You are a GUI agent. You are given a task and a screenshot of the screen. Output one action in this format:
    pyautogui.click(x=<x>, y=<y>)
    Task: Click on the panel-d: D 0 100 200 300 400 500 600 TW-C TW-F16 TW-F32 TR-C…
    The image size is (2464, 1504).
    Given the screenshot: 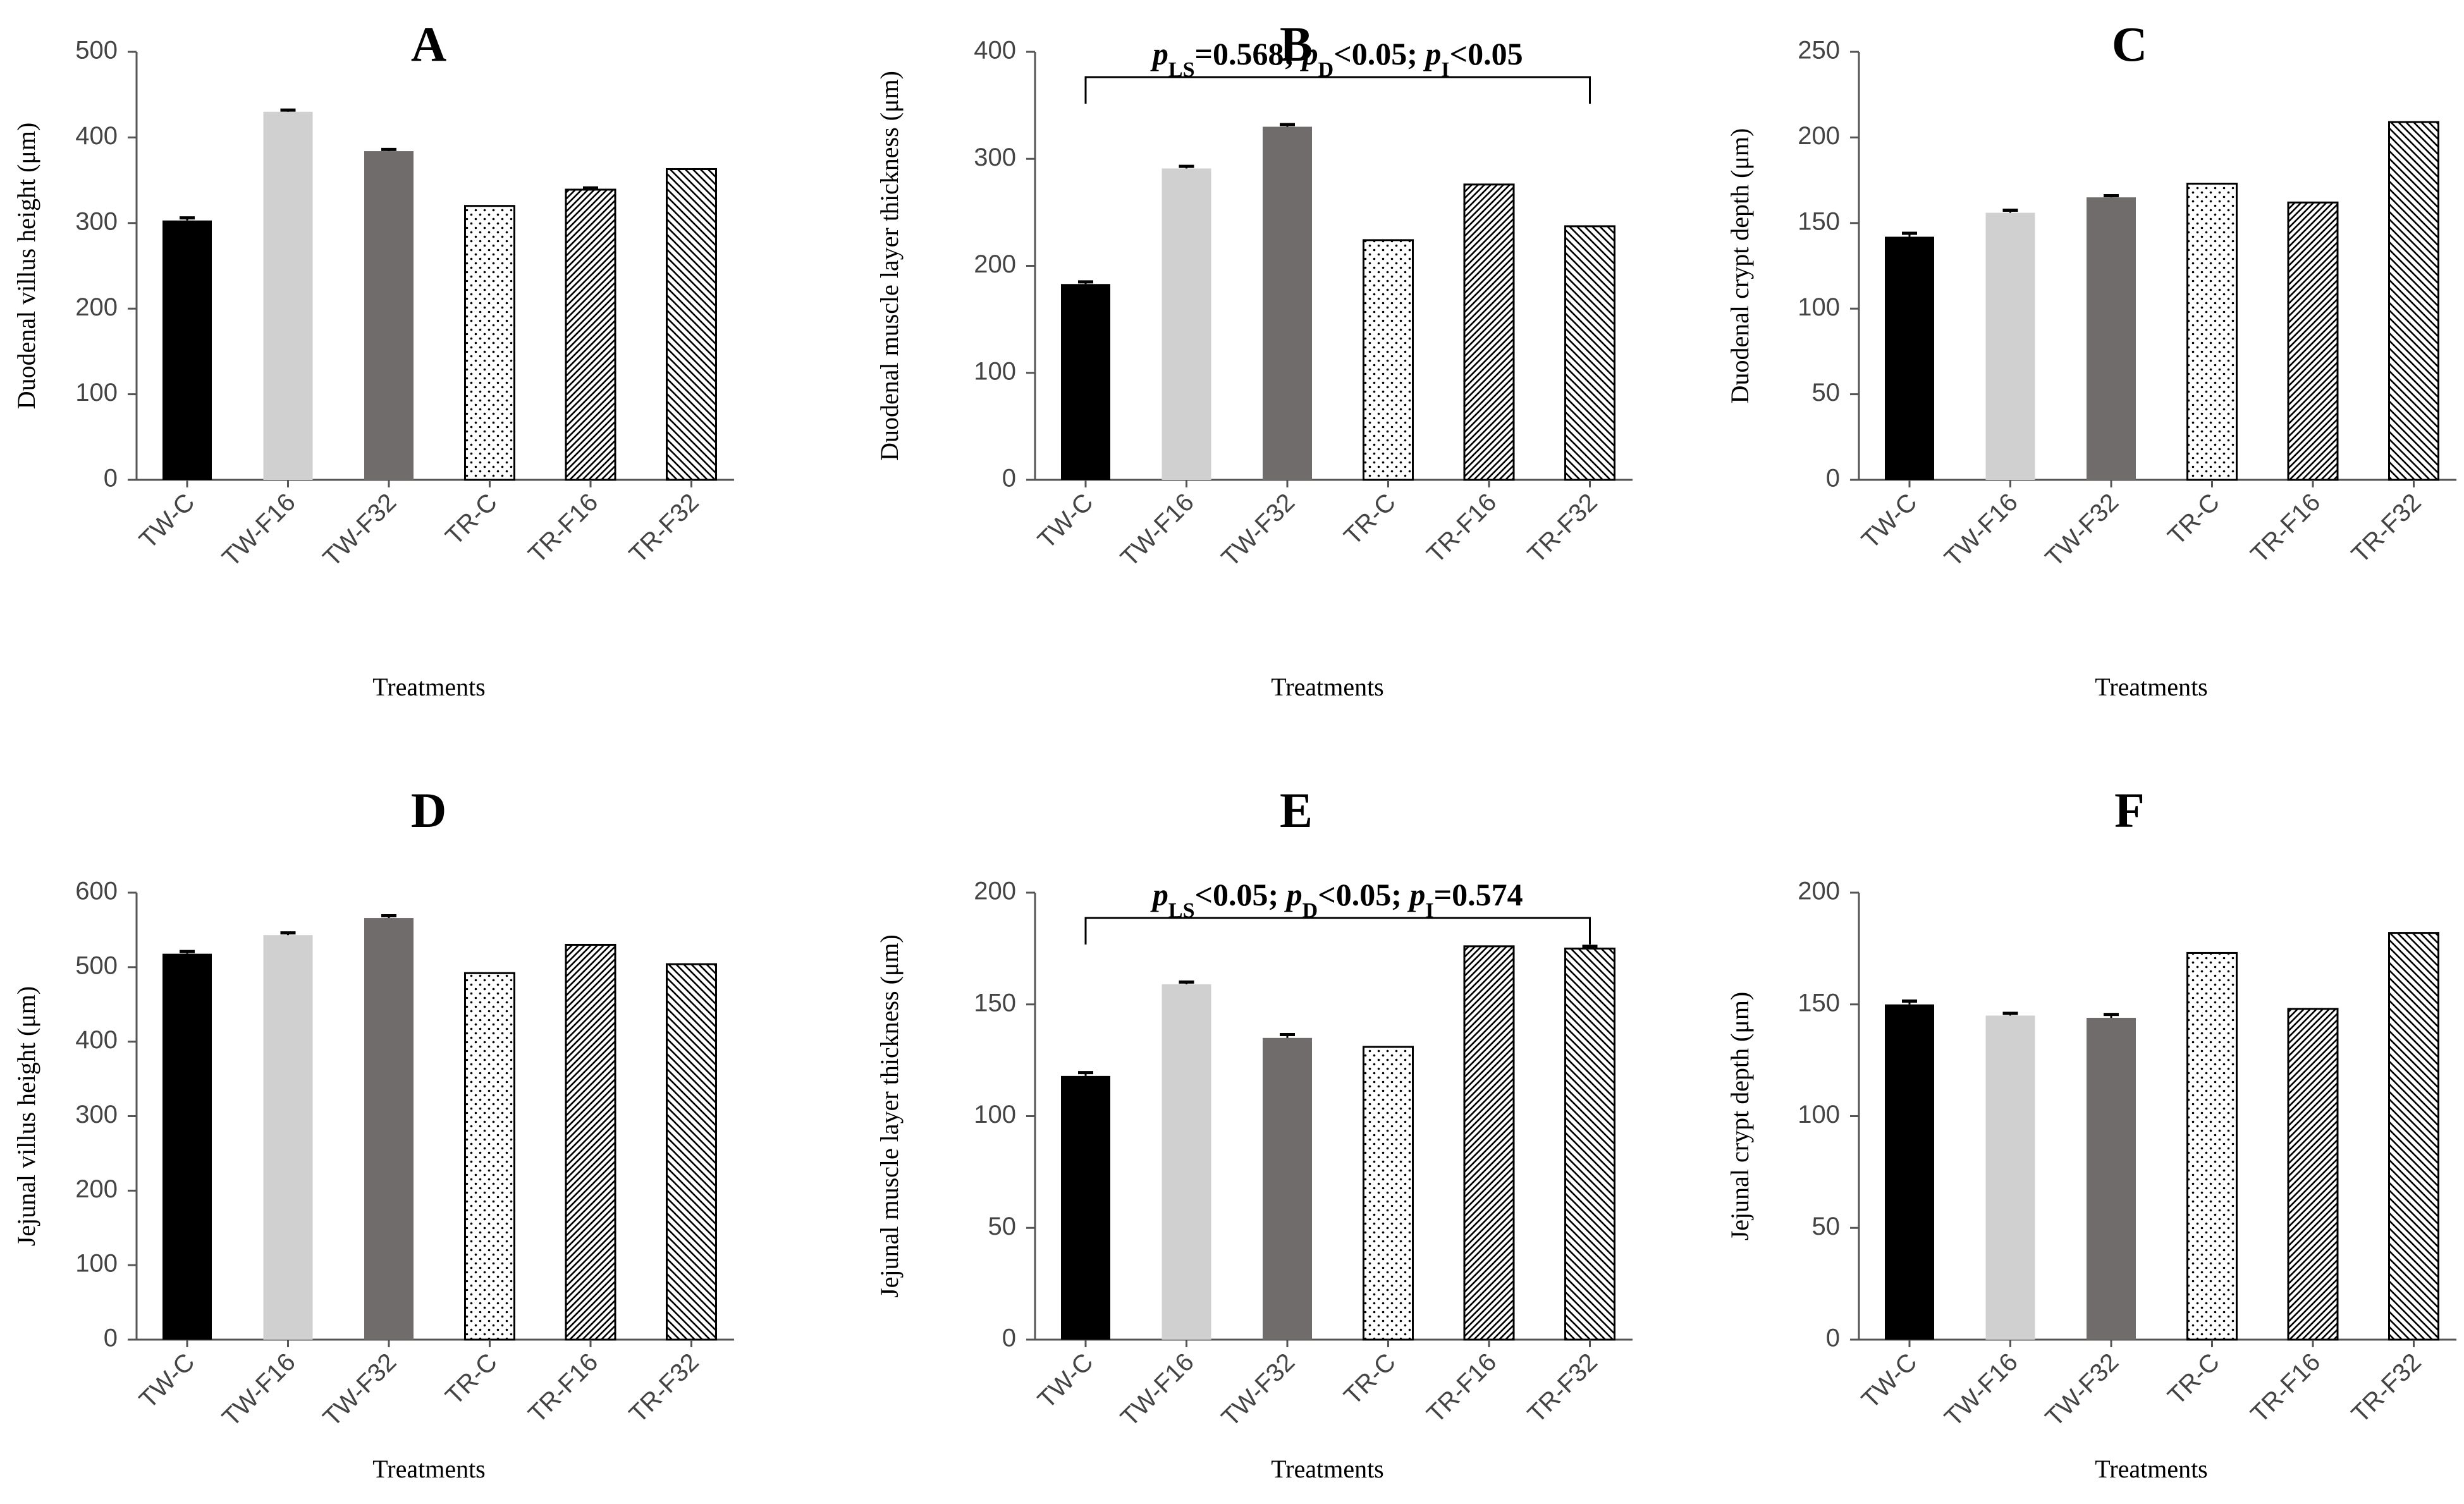 What is the action you would take?
    pyautogui.click(x=373, y=1133)
    